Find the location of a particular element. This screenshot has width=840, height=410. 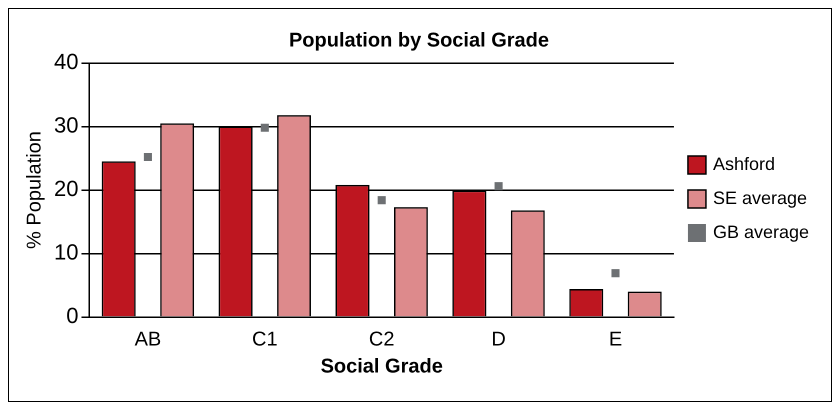

y-axis-title: % Population is located at coordinates (35, 190).